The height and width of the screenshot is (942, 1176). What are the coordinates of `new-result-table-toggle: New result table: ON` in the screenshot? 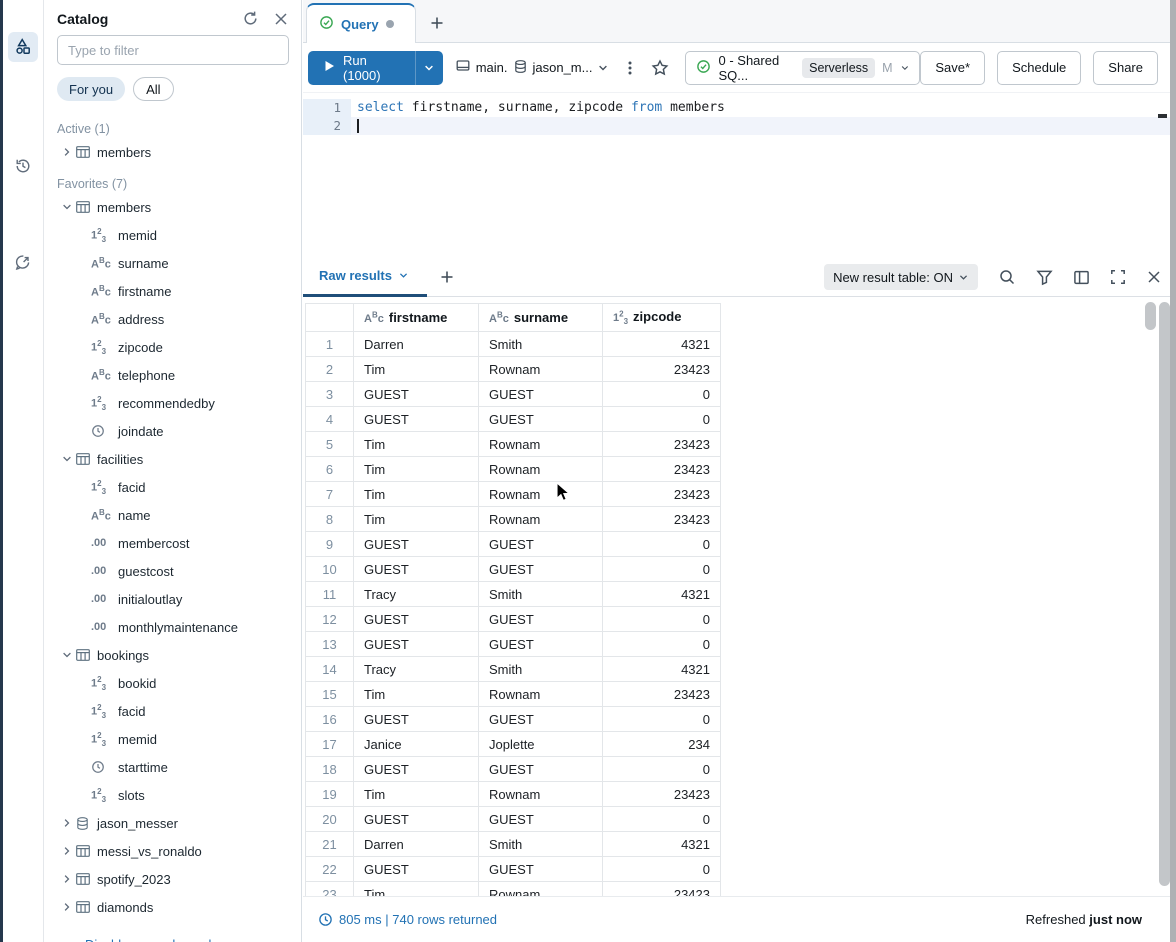 It's located at (901, 277).